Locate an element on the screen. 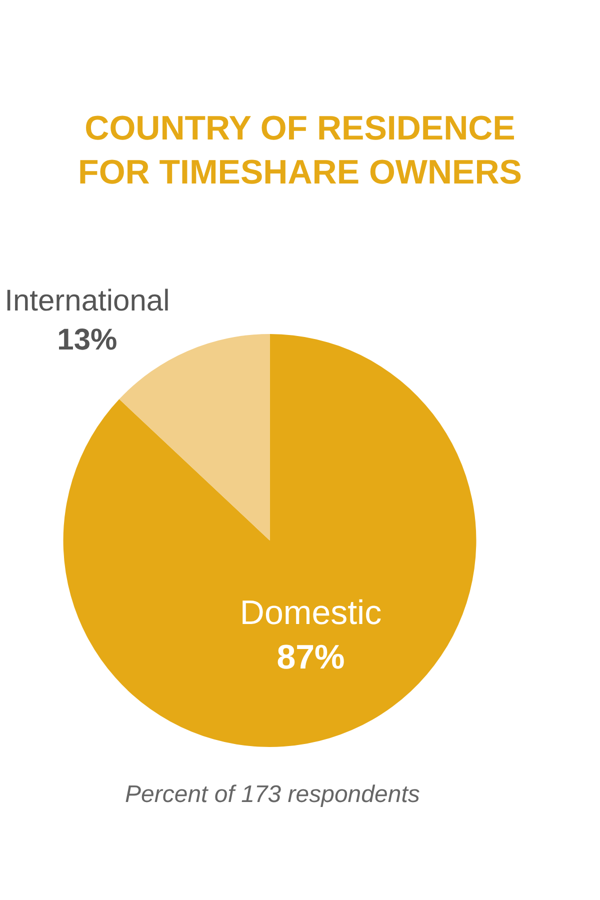 This screenshot has width=600, height=900. slice-label: International is located at coordinates (87, 301).